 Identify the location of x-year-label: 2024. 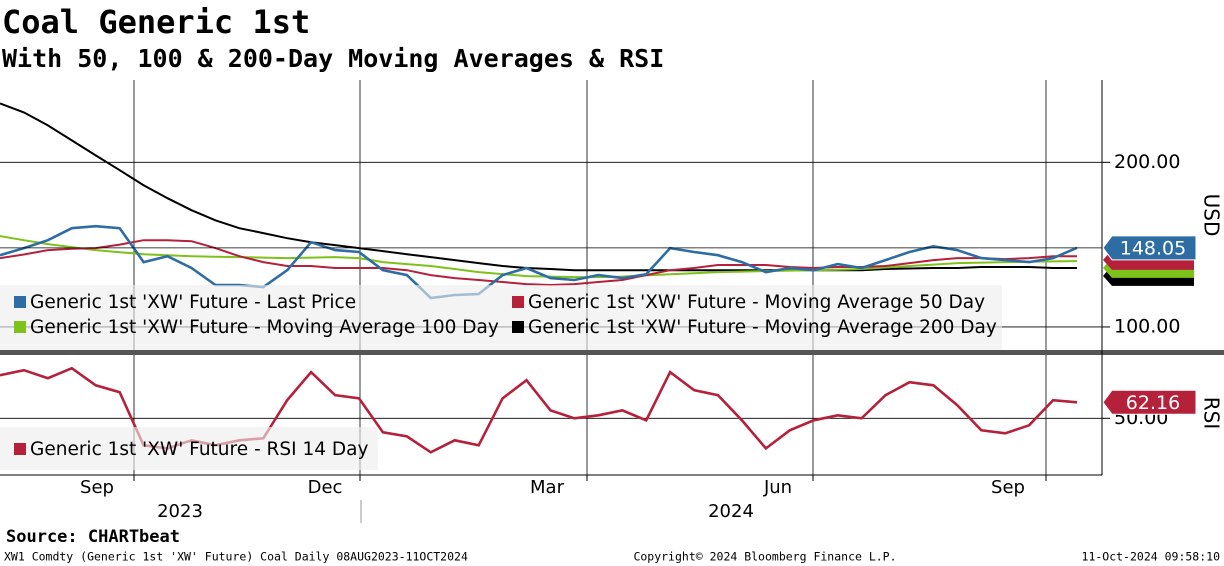
(731, 511).